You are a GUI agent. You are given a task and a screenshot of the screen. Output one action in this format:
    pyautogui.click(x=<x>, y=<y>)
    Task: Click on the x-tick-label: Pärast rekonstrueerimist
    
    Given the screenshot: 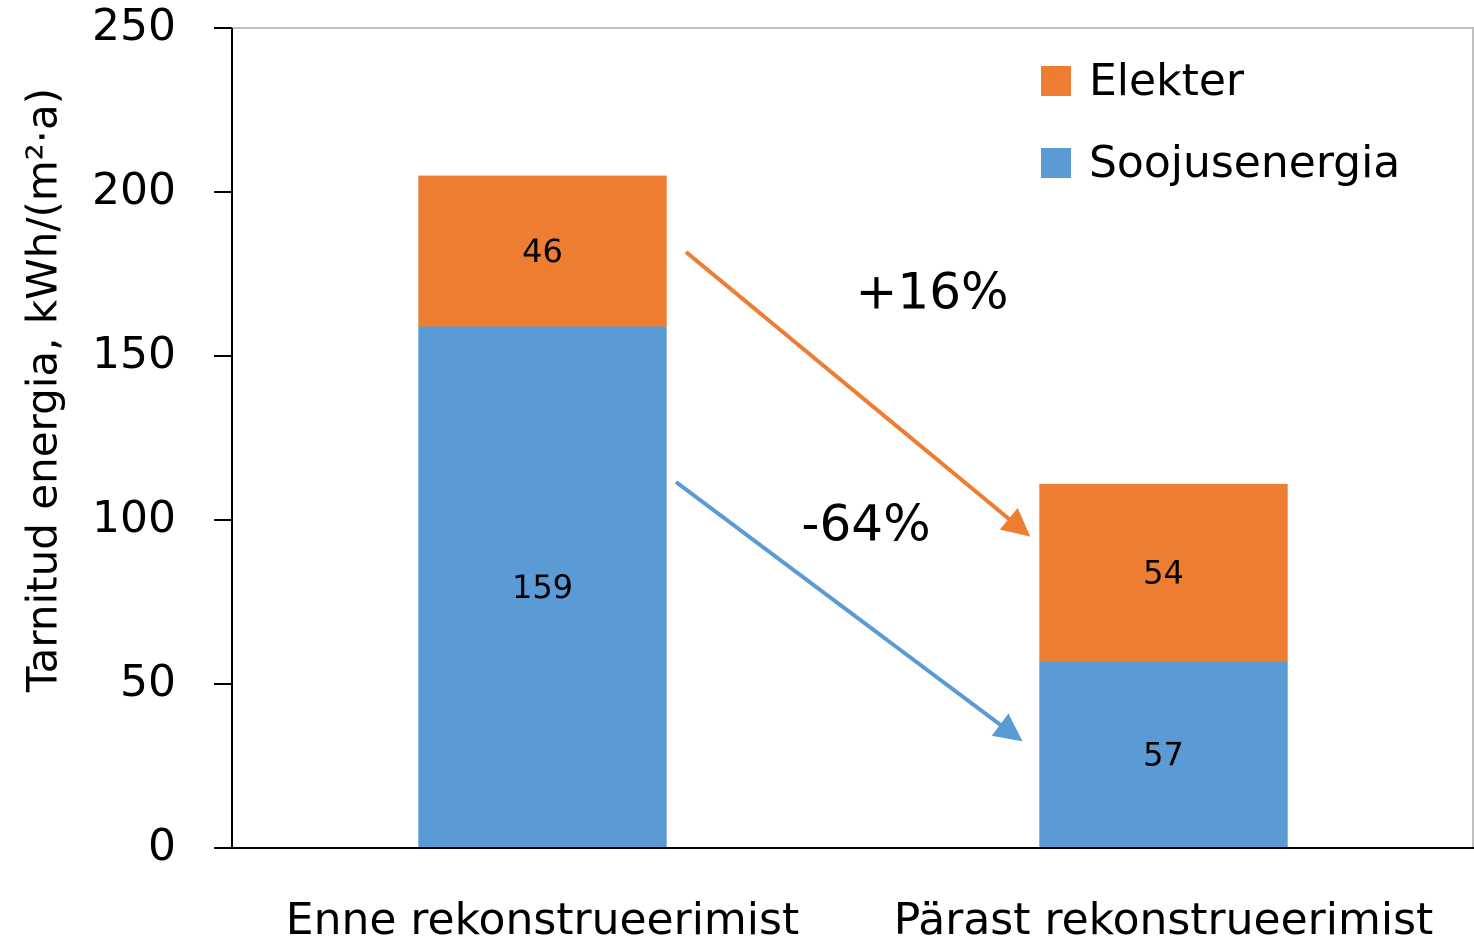 What is the action you would take?
    pyautogui.click(x=1164, y=919)
    